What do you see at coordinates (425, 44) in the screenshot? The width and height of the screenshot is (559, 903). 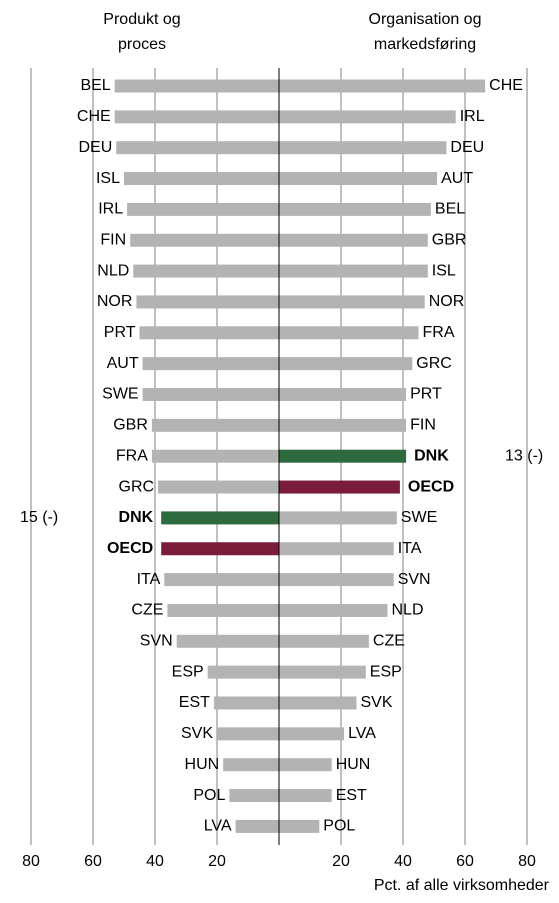 I see `panel-title: markedsføring` at bounding box center [425, 44].